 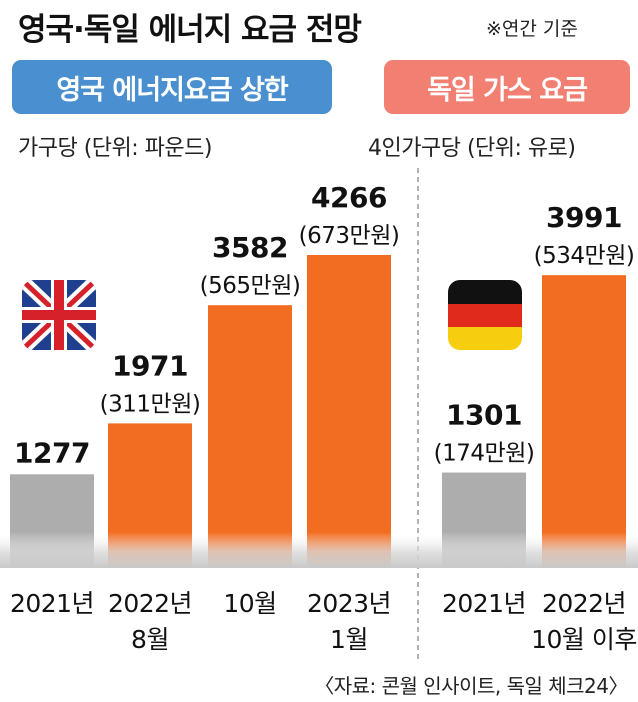 What do you see at coordinates (52, 452) in the screenshot?
I see `value-label: 1277` at bounding box center [52, 452].